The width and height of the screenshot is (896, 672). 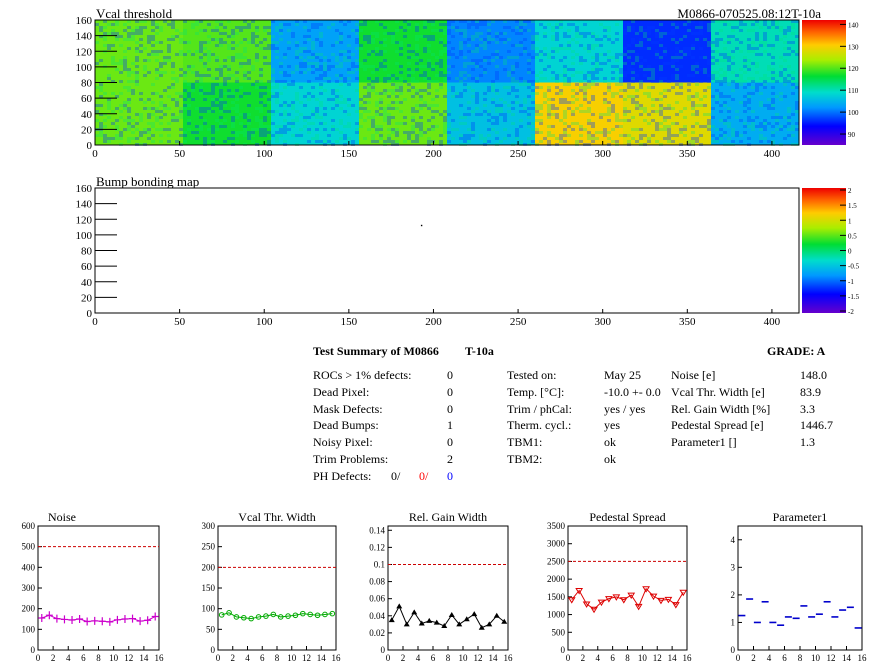 What do you see at coordinates (556, 615) in the screenshot?
I see `y-tick-label: 1000` at bounding box center [556, 615].